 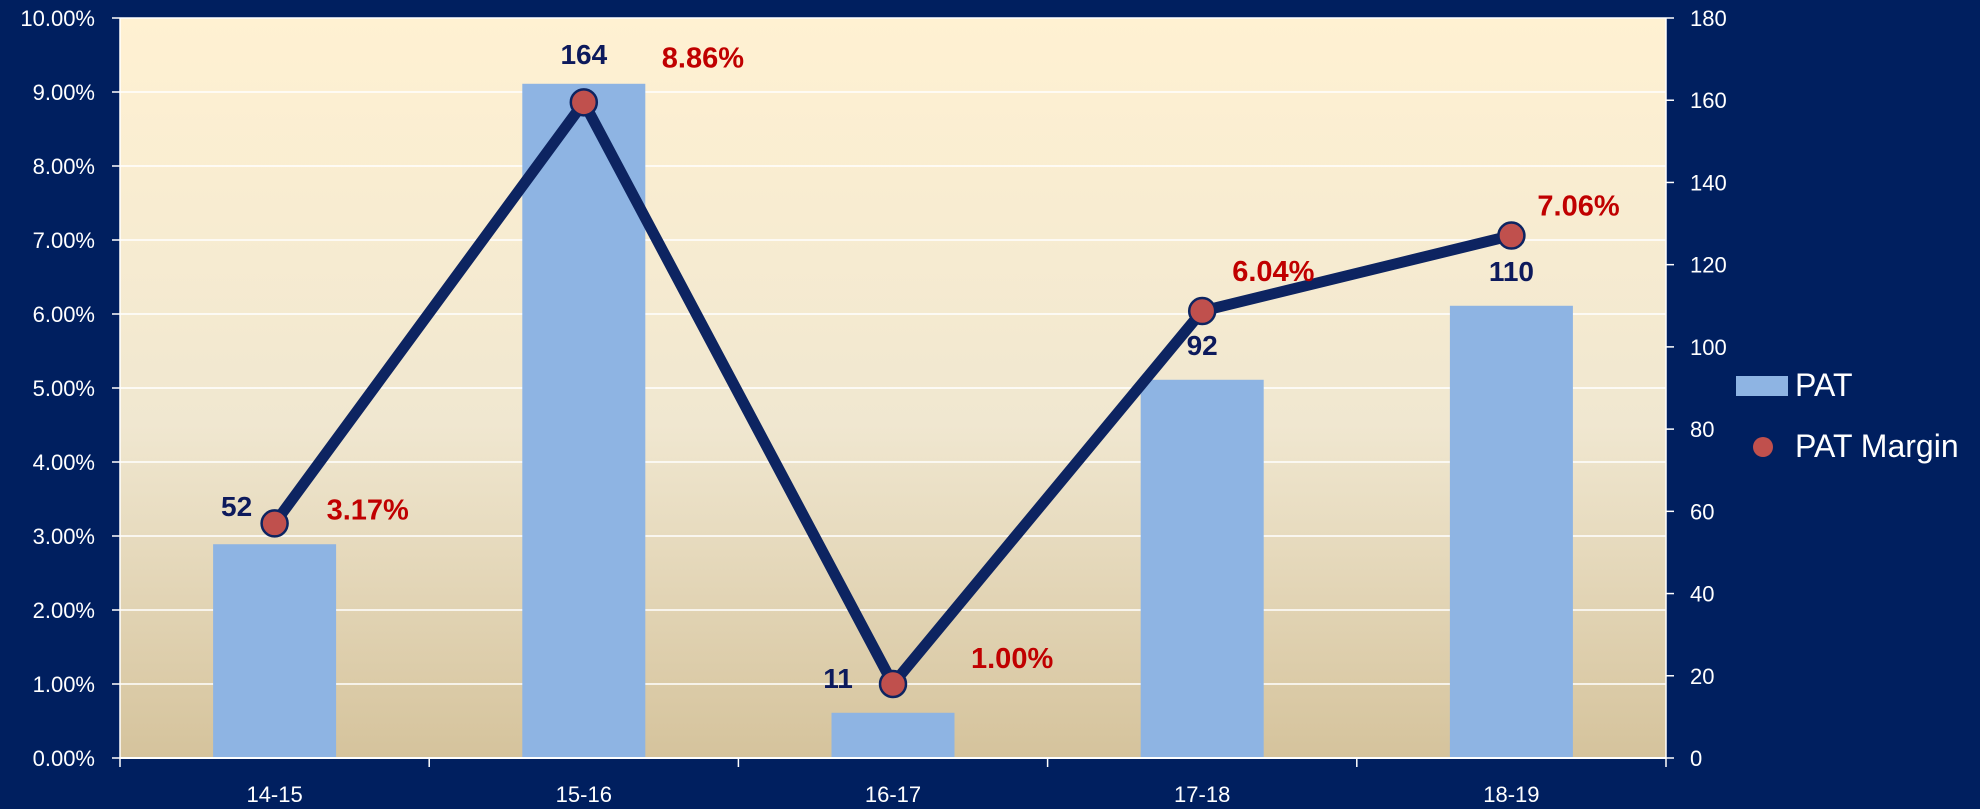 What do you see at coordinates (64, 166) in the screenshot?
I see `left-axis-tick-label: 8.00%` at bounding box center [64, 166].